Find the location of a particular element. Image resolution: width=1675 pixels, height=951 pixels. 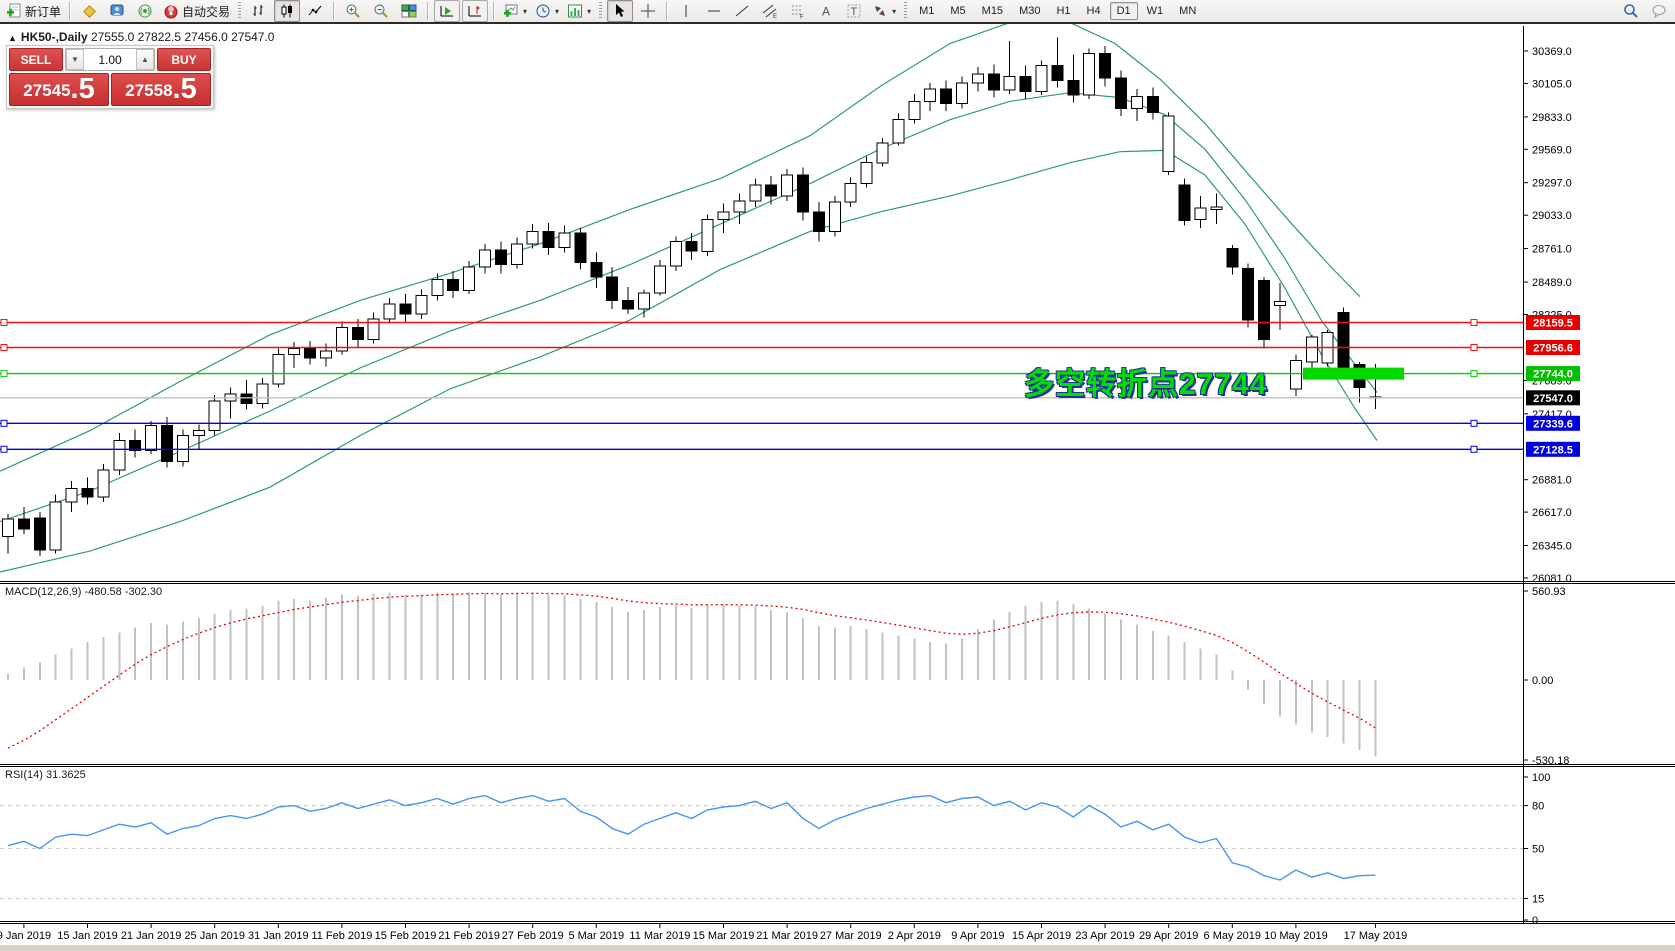

timeframe-button-M15: M15 is located at coordinates (992, 11).